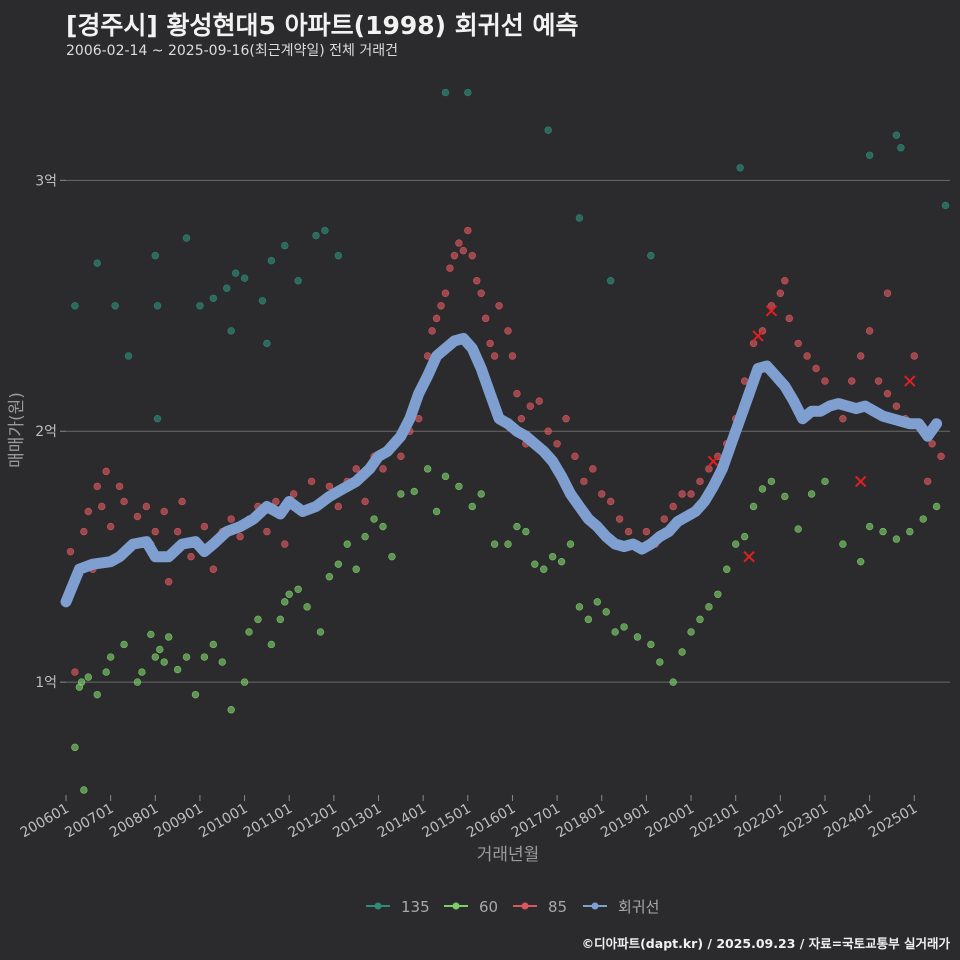 This screenshot has height=960, width=960. Describe the element at coordinates (625, 821) in the screenshot. I see `x-tick-label: 201901` at that location.